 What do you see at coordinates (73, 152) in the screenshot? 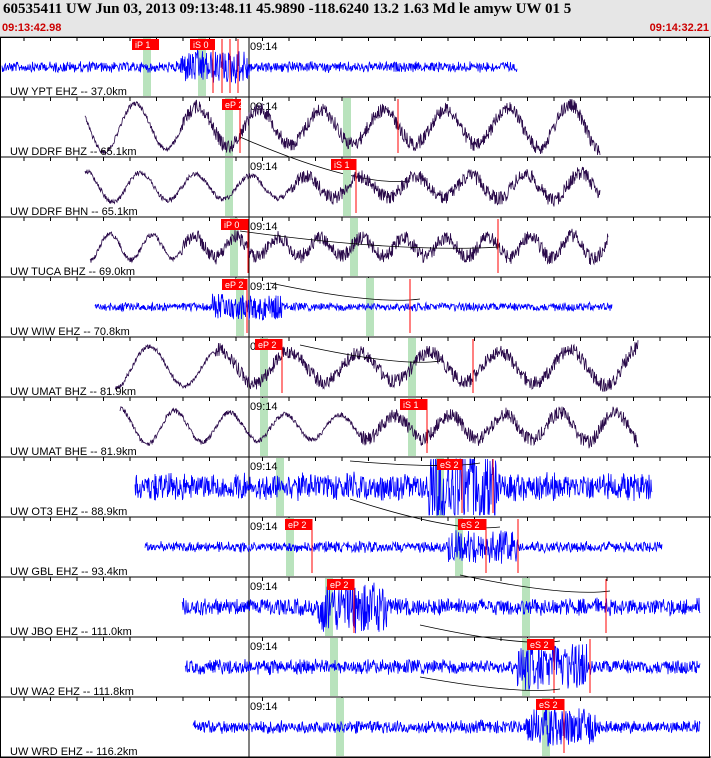
I see `station-label: UW DDRF BHZ -- 65.1km` at bounding box center [73, 152].